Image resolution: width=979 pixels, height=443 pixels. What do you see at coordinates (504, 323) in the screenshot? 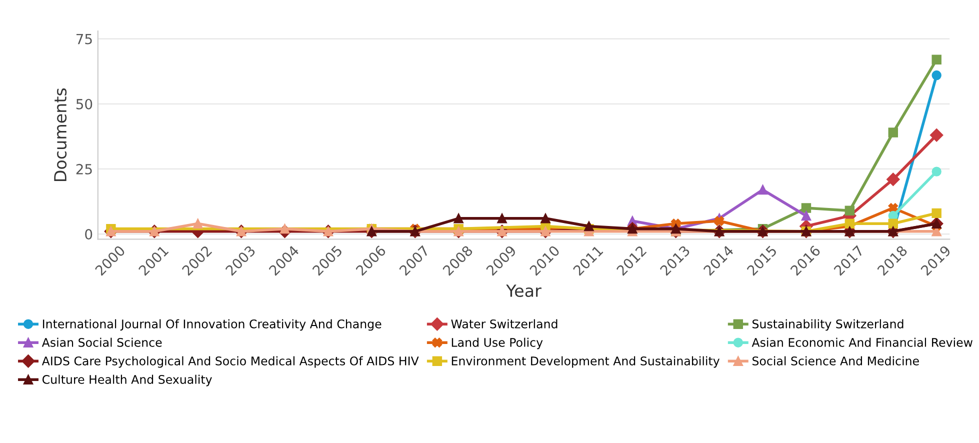
I see `legend-label: Water Switzerland` at bounding box center [504, 323].